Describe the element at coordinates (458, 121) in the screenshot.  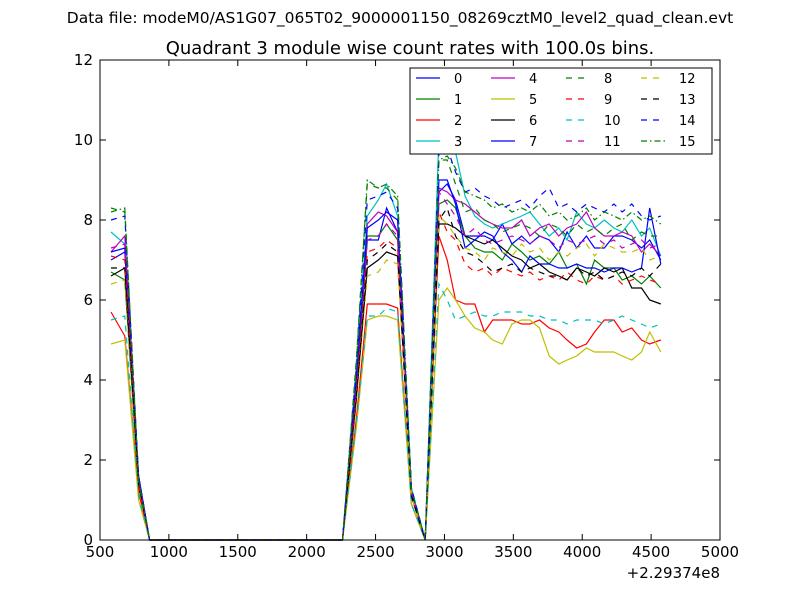
I see `legend-label: 2` at that location.